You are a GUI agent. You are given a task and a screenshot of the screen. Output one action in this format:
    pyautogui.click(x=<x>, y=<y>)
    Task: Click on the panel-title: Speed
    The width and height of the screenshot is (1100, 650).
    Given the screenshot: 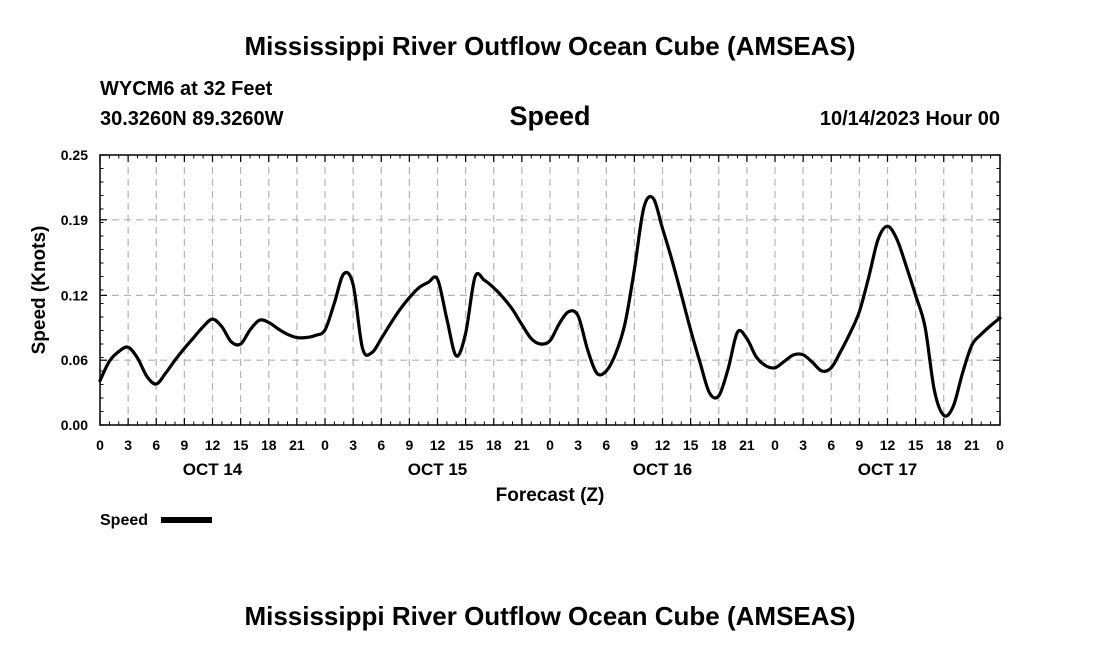 What is the action you would take?
    pyautogui.click(x=549, y=116)
    